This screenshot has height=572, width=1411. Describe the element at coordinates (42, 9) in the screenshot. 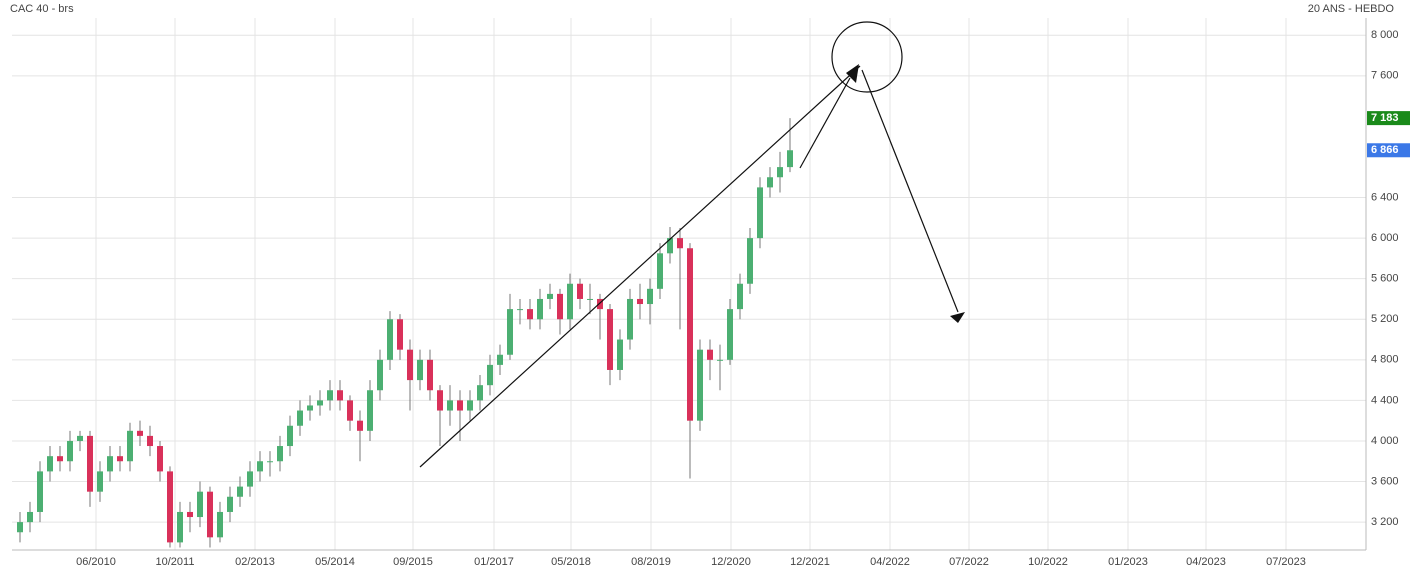

I see `chart-title: CAC 40 - brs` at that location.